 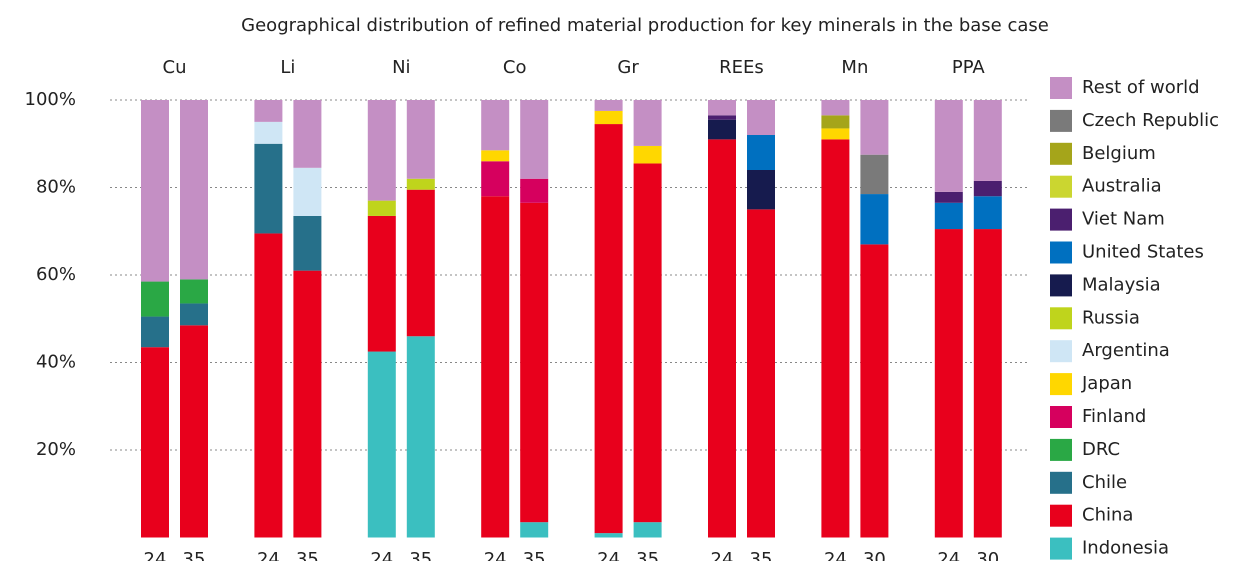 I want to click on group-label: Co, so click(x=515, y=67).